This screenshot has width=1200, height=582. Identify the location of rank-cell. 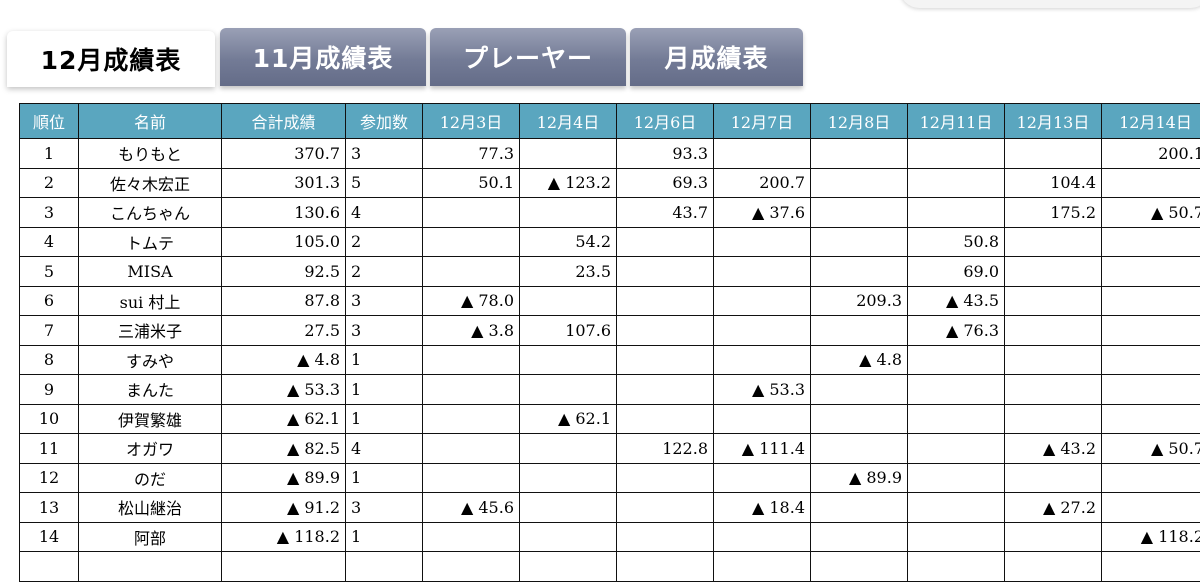
(49, 567).